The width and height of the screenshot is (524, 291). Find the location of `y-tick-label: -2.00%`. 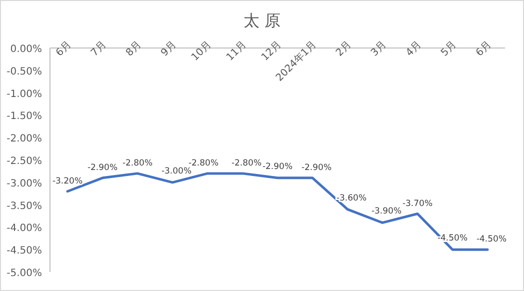

y-tick-label: -2.00% is located at coordinates (24, 139).